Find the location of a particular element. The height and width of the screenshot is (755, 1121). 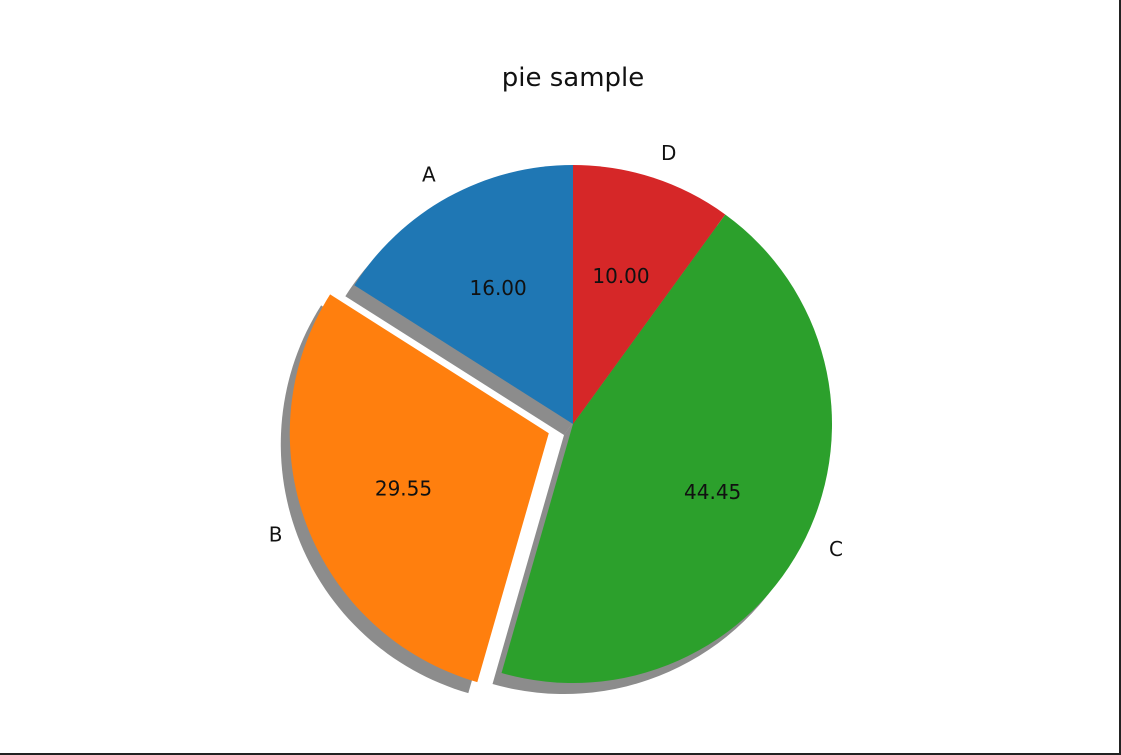

value-label-d: 10.00 is located at coordinates (620, 276).